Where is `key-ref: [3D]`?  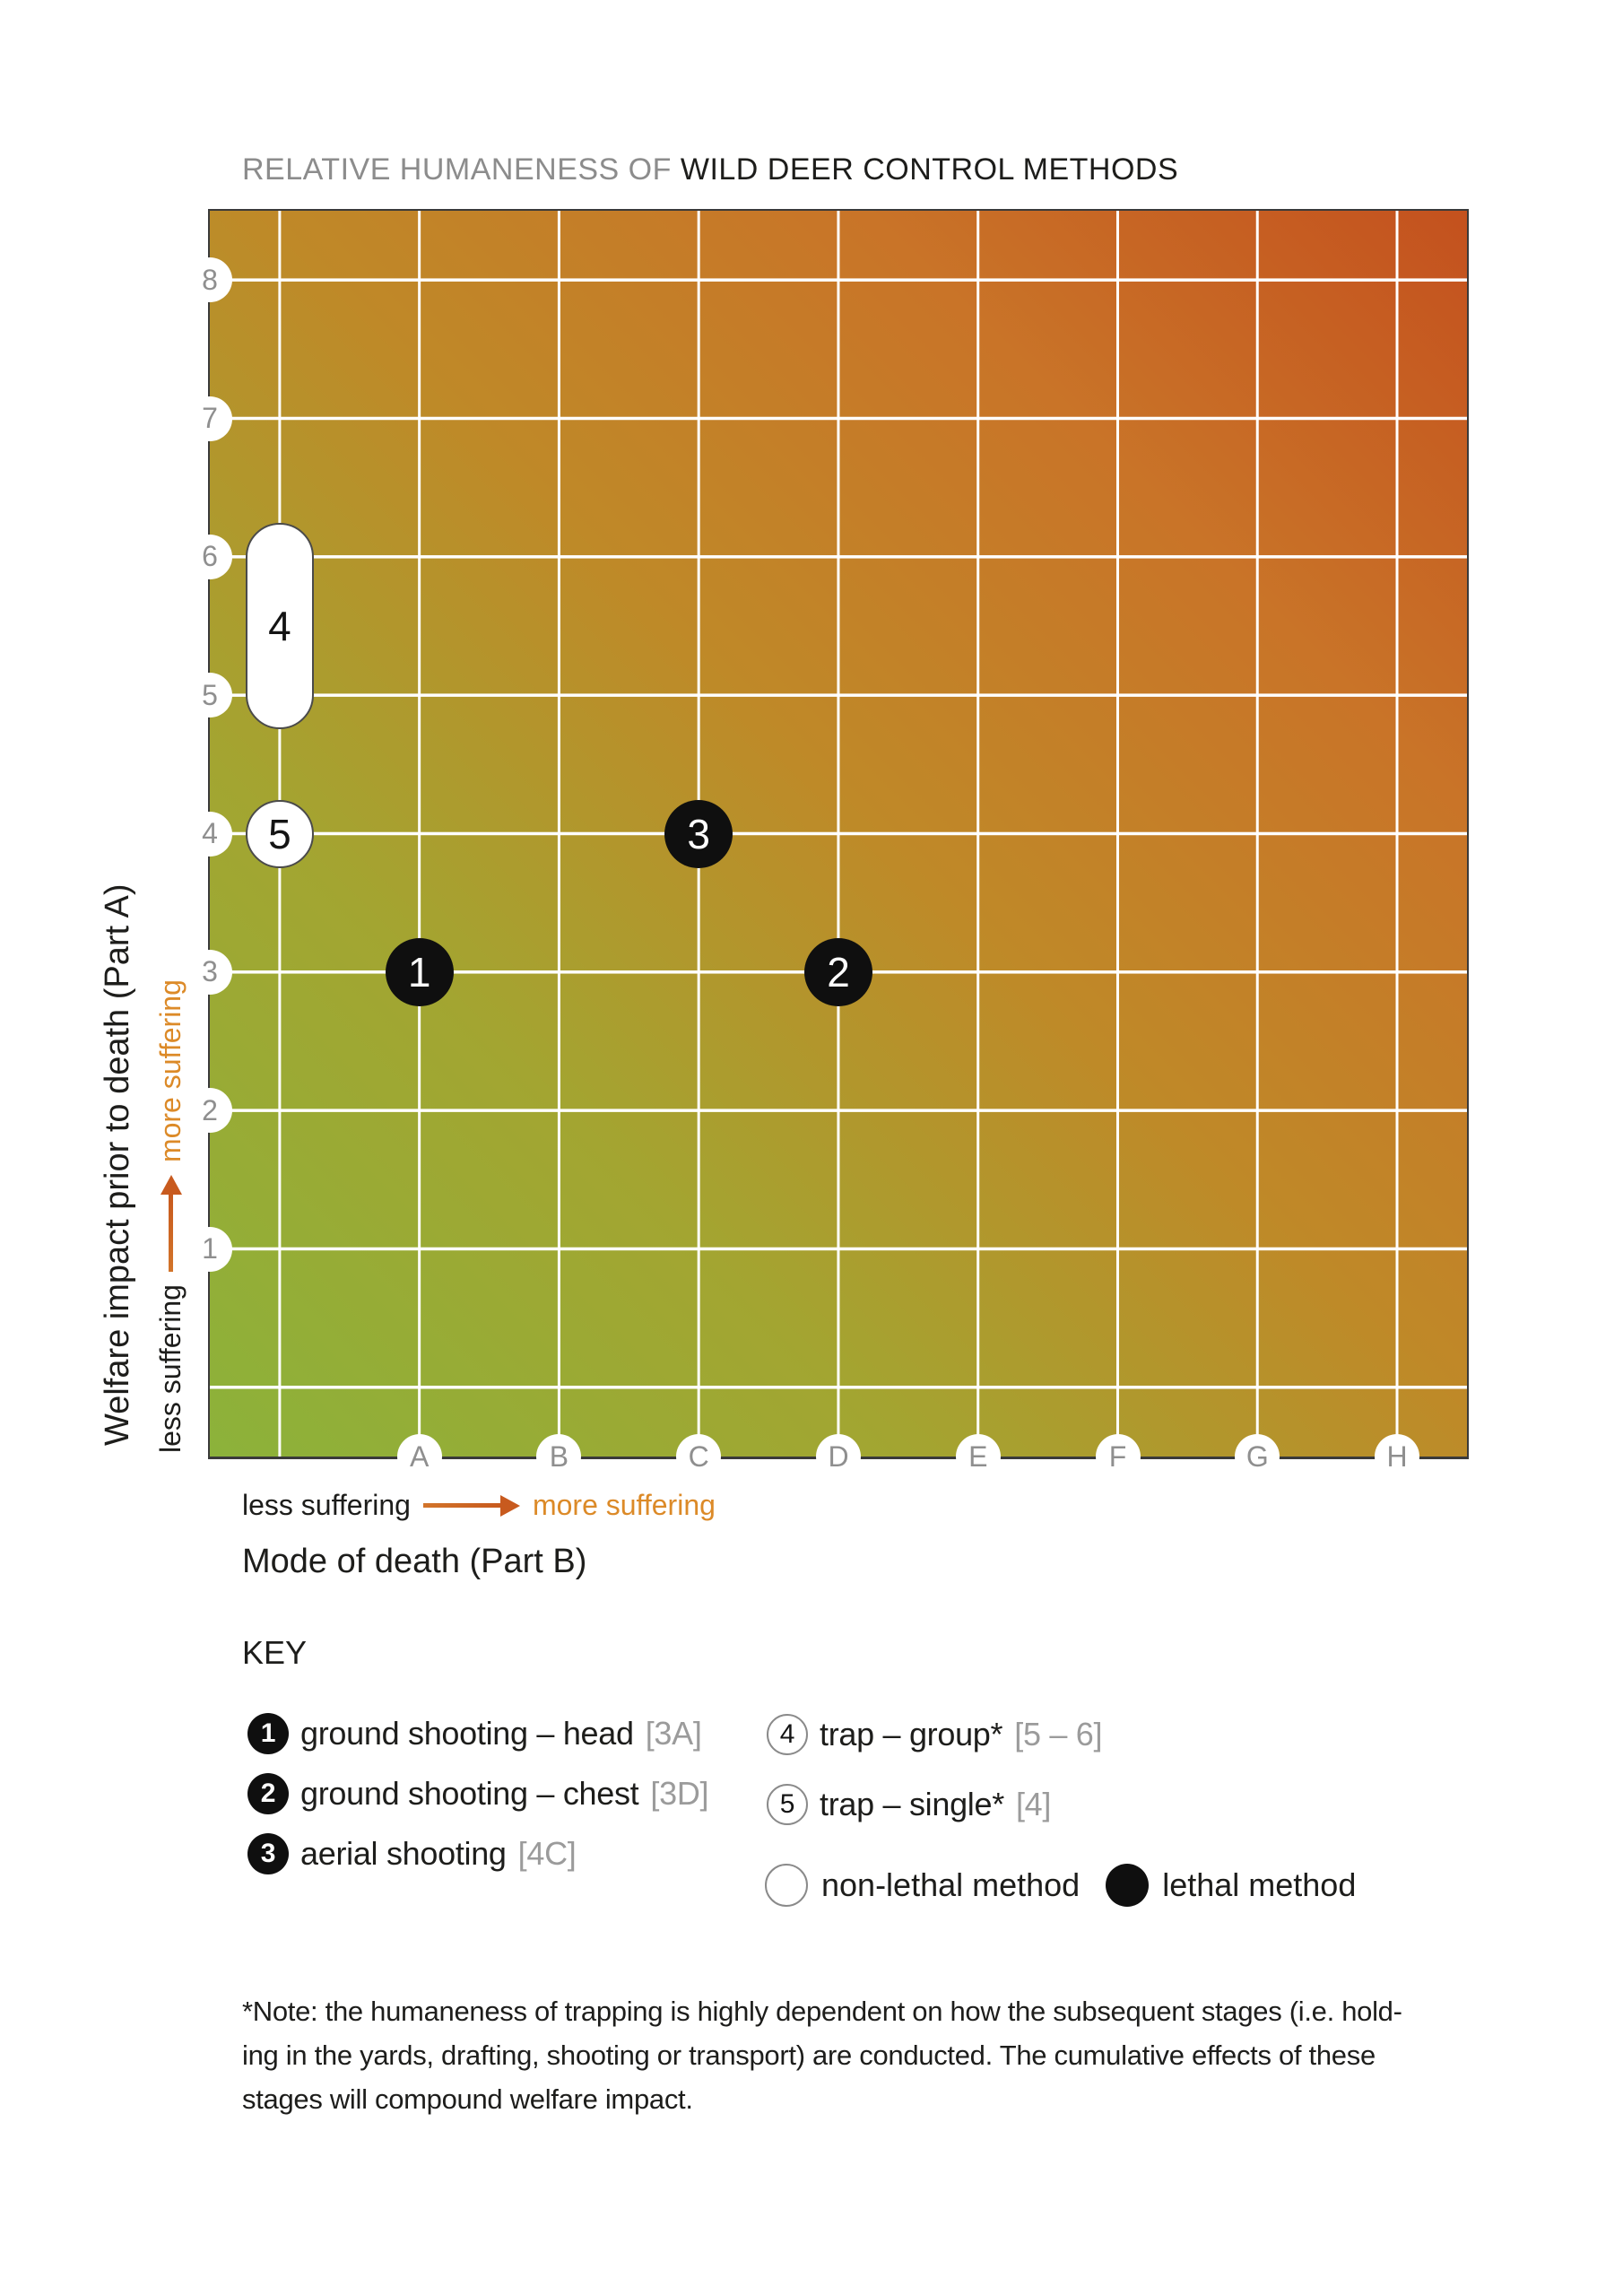
key-ref: [3D] is located at coordinates (679, 1793).